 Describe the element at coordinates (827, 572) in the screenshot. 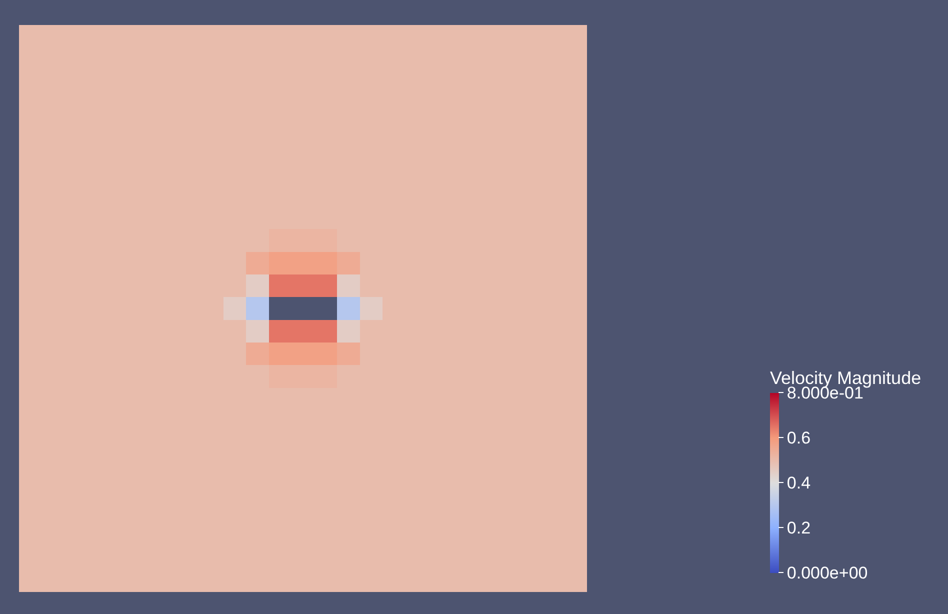

I see `color-bar-label: 0.000e+00` at that location.